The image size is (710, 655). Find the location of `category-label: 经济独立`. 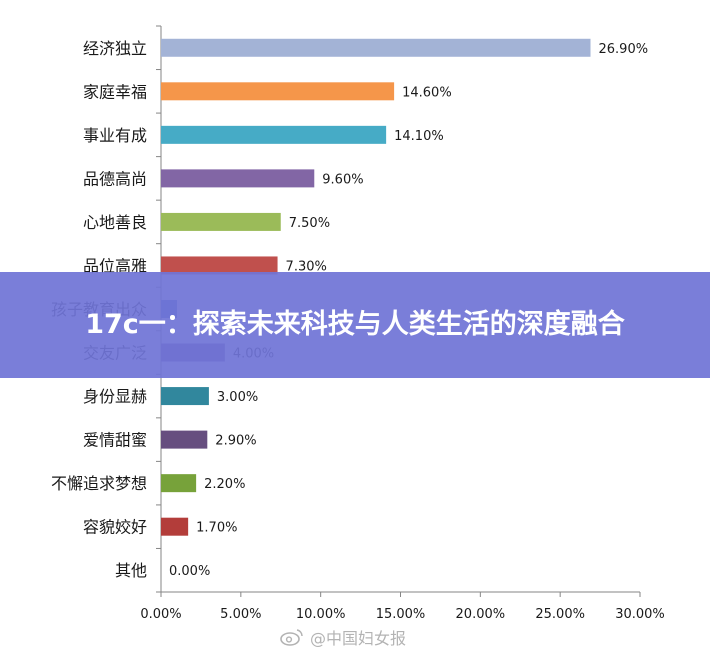

category-label: 经济独立 is located at coordinates (115, 48).